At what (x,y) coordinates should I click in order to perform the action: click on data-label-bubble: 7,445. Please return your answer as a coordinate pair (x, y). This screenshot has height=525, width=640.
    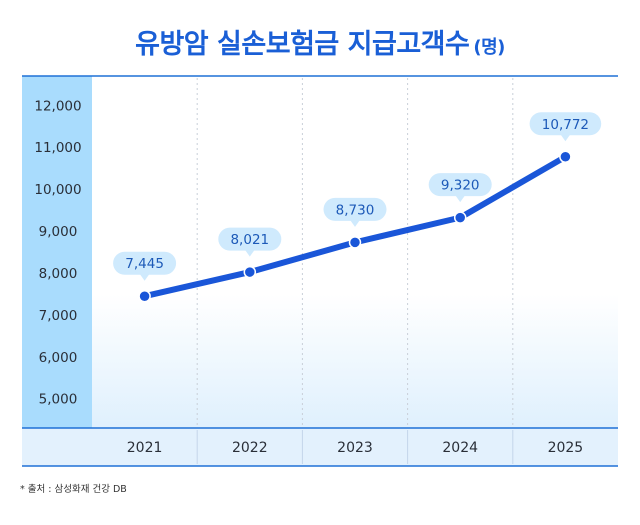
    Looking at the image, I should click on (145, 266).